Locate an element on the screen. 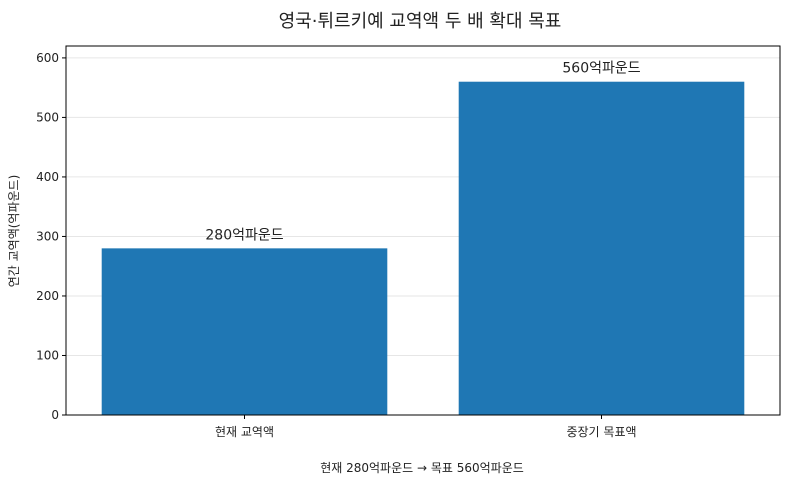 The image size is (789, 487). x-axis-label: 현재 280억파운드 → 목표 560억파운드 is located at coordinates (422, 468).